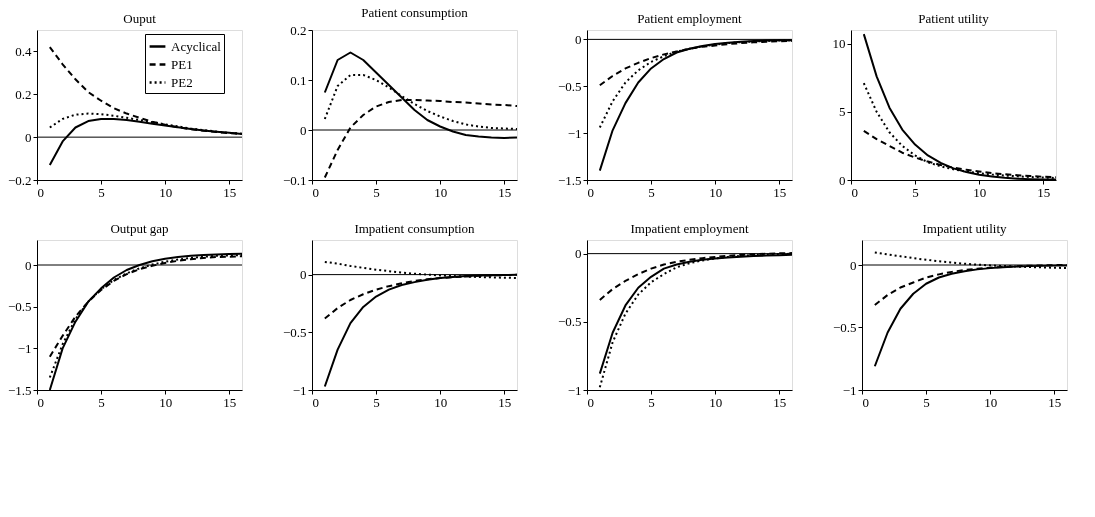  Describe the element at coordinates (839, 44) in the screenshot. I see `y-tick-label: 10` at that location.